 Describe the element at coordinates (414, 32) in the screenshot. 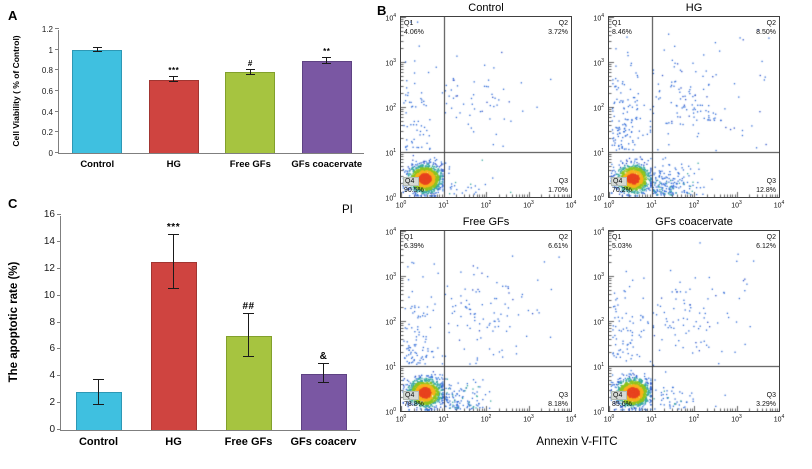

I see `quadrant-percentage: 4.06%` at that location.